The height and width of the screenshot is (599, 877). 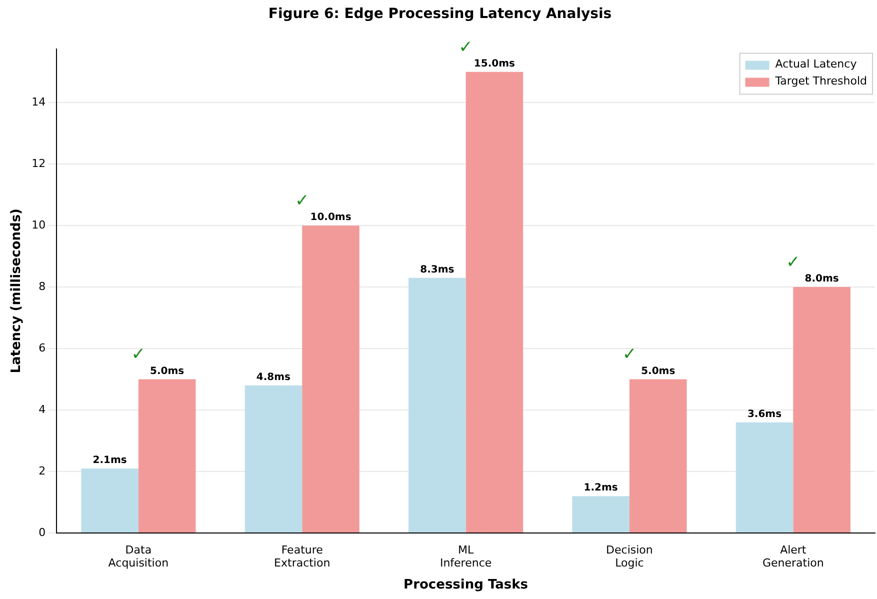 What do you see at coordinates (821, 81) in the screenshot?
I see `legend-label: Target Threshold` at bounding box center [821, 81].